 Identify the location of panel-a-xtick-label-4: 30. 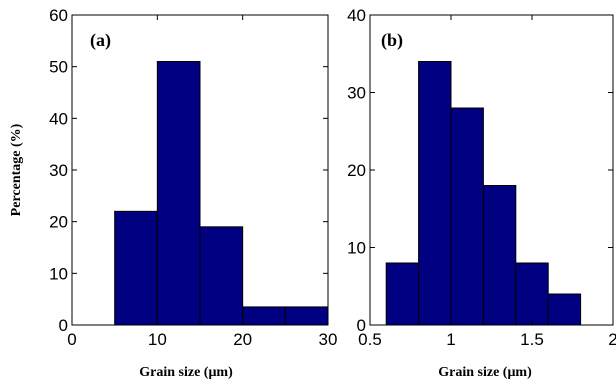
(328, 339).